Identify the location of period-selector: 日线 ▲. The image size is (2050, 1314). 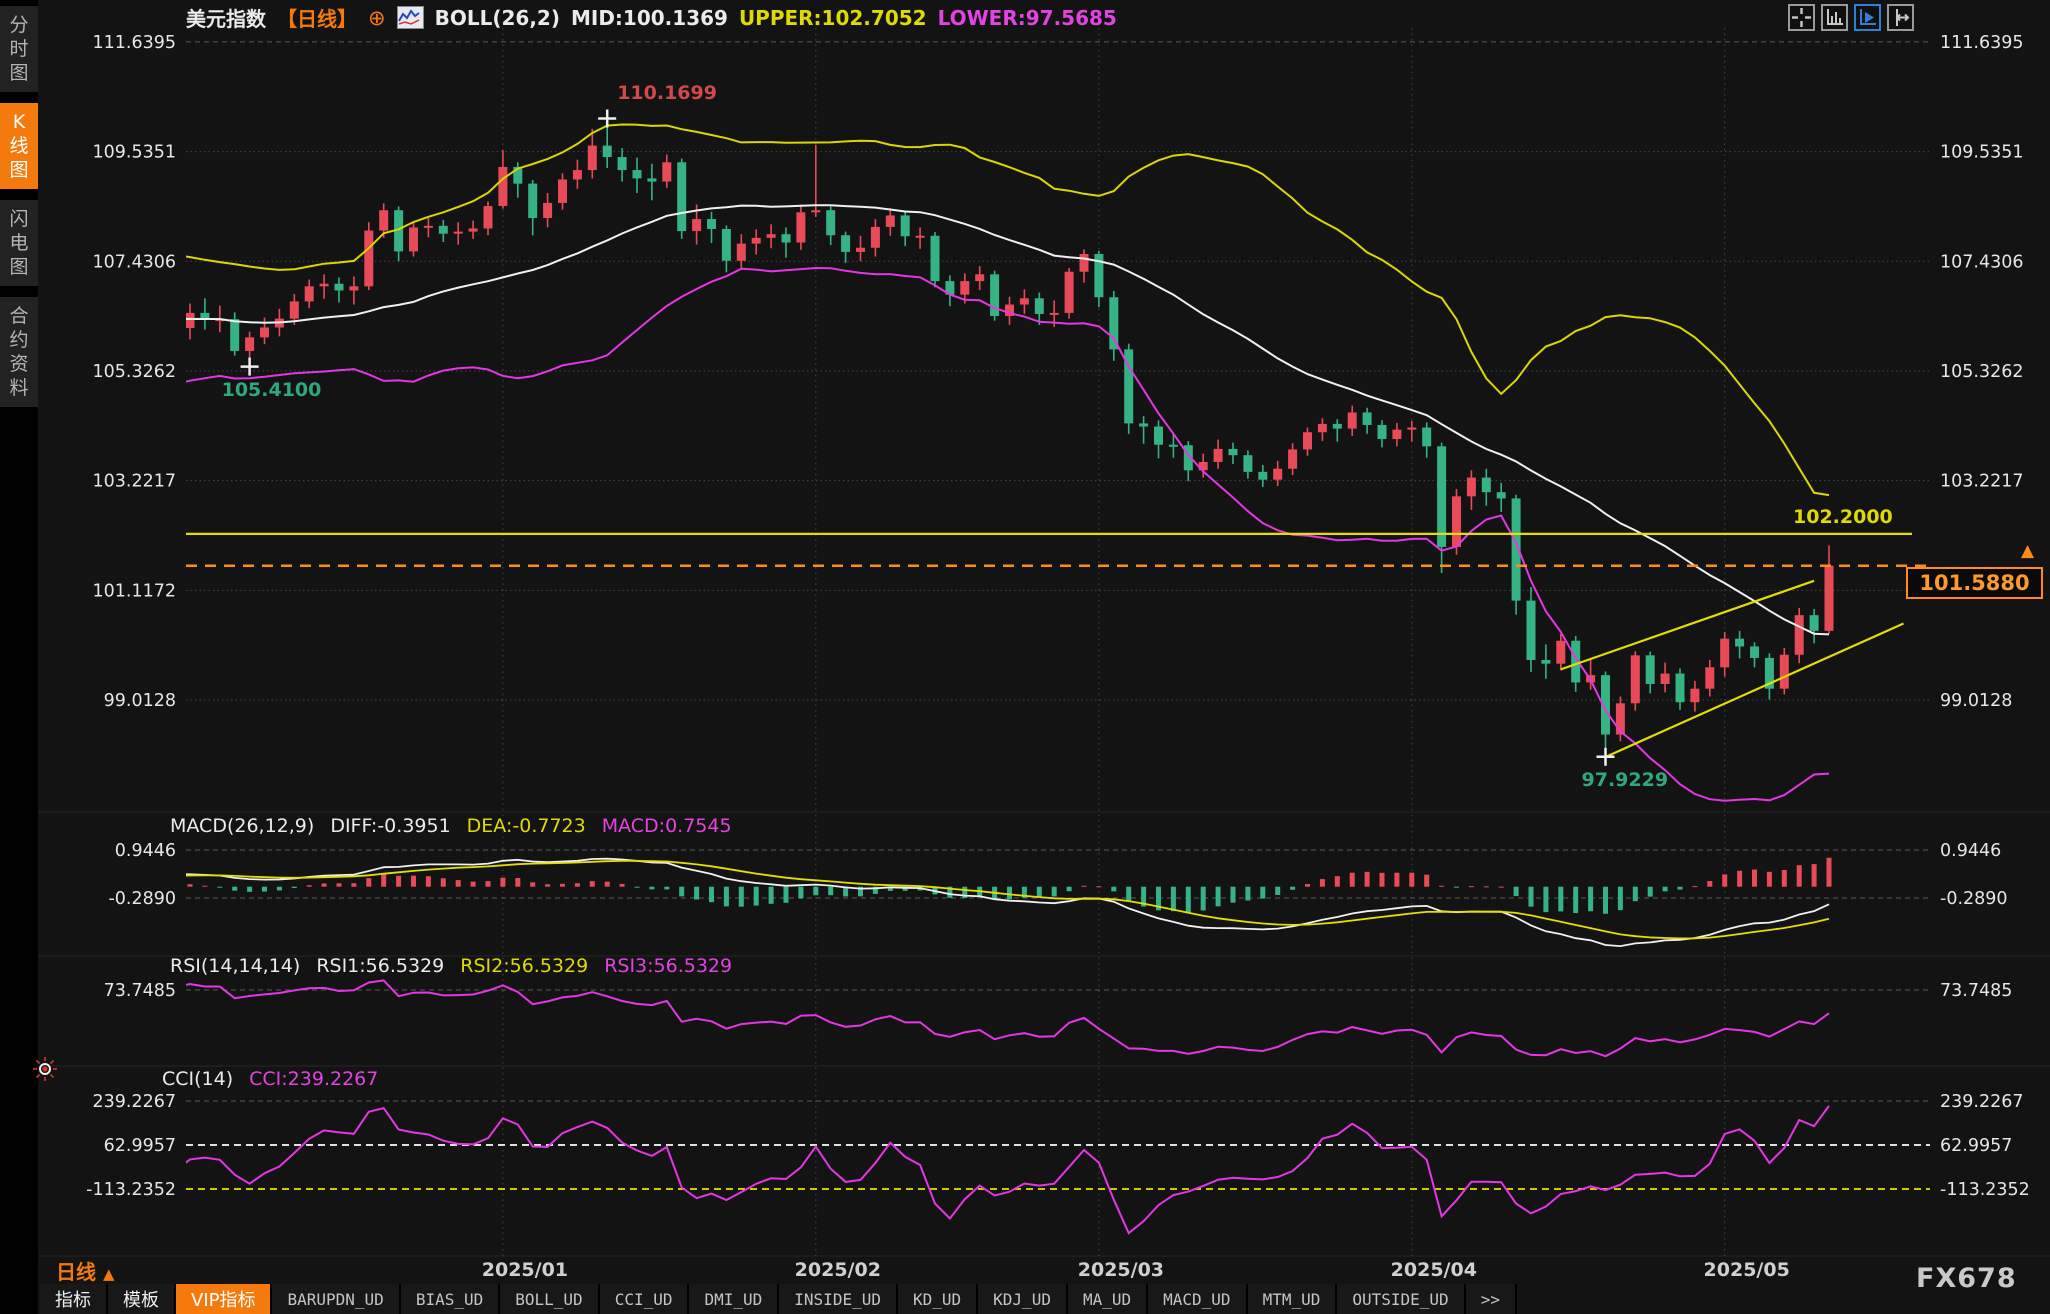
(85, 1272).